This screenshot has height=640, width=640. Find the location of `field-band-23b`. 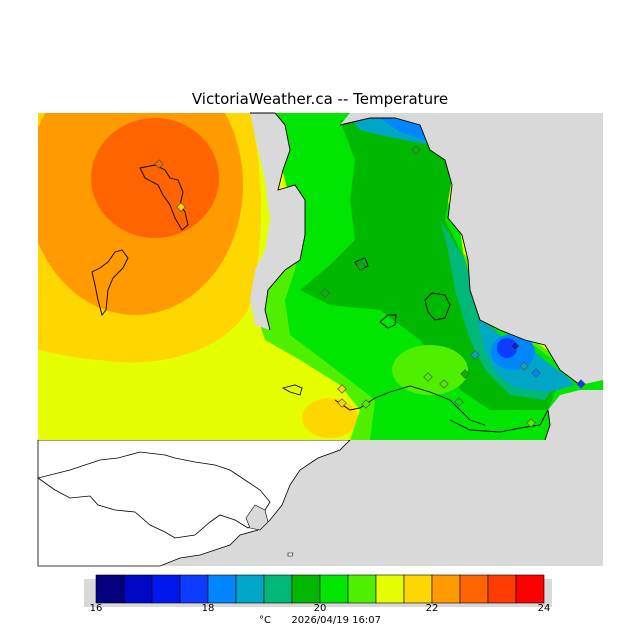

field-band-23b is located at coordinates (155, 178).